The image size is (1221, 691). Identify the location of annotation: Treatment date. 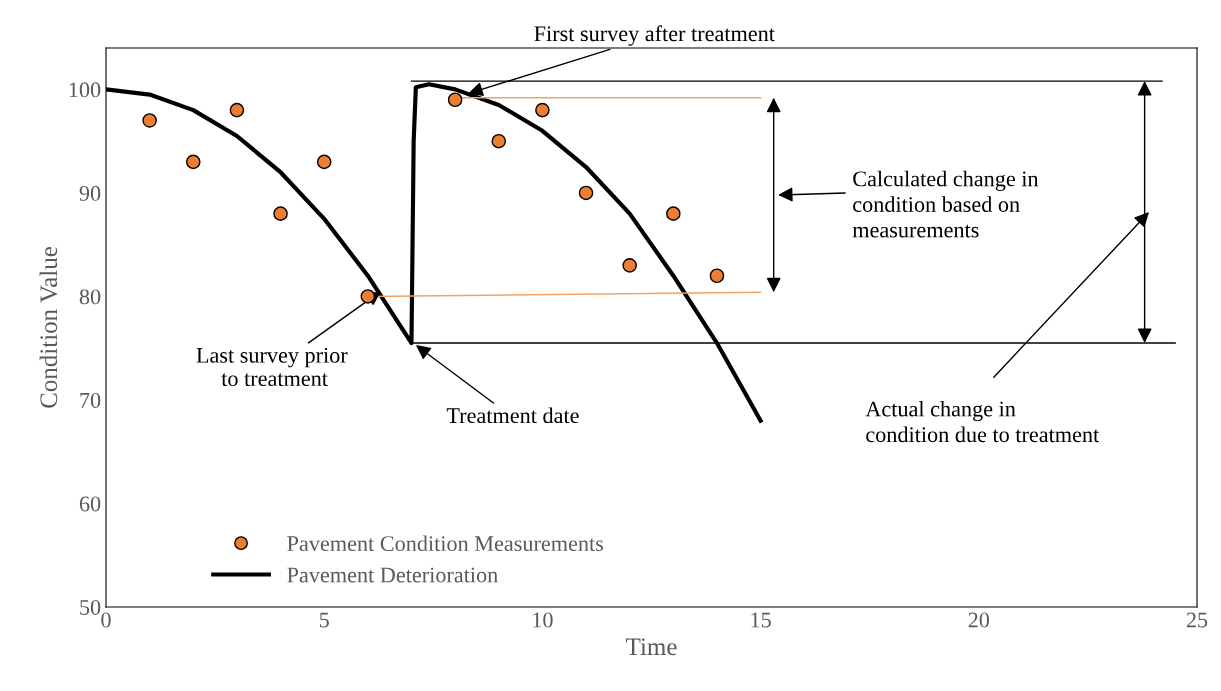
(512, 415).